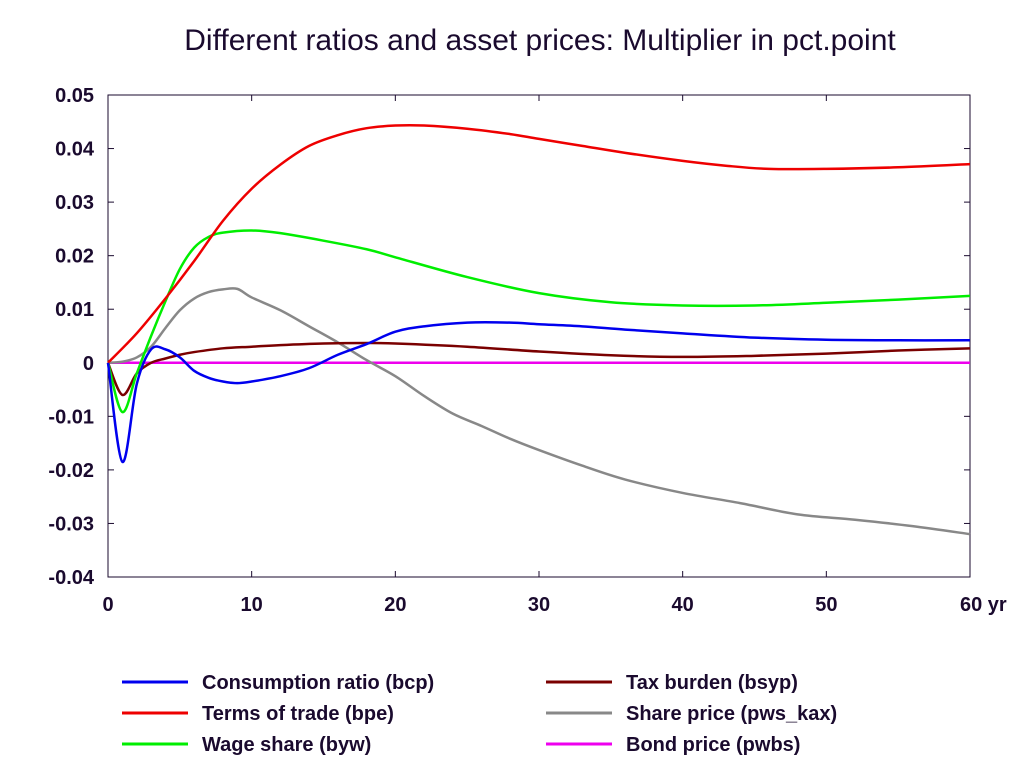 The height and width of the screenshot is (778, 1024). Describe the element at coordinates (539, 605) in the screenshot. I see `x-tick-label: 30` at that location.